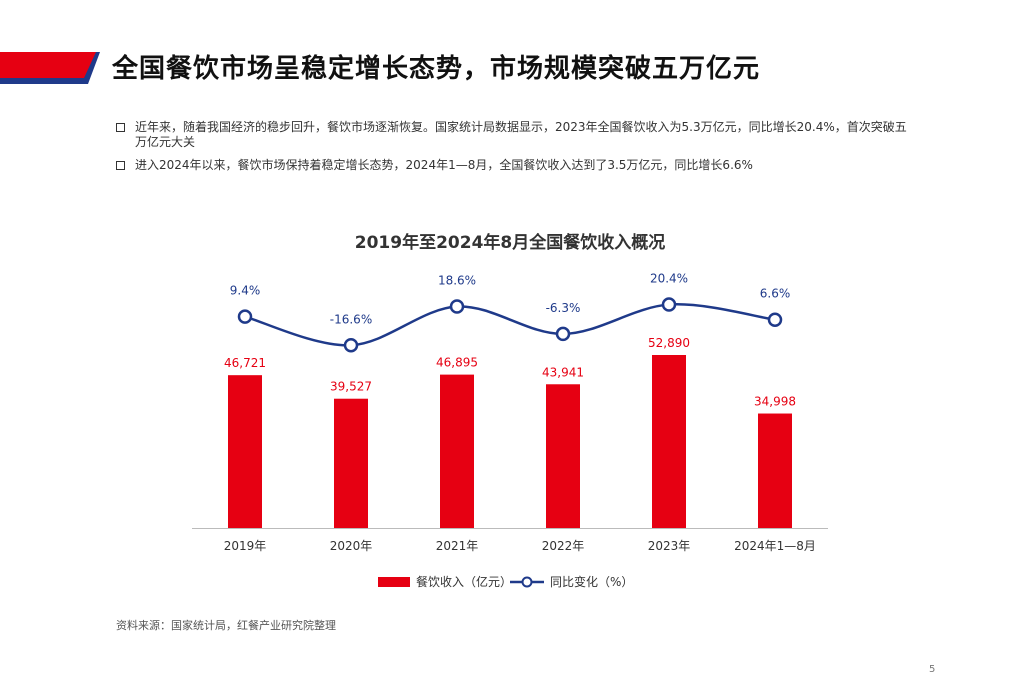  What do you see at coordinates (563, 308) in the screenshot?
I see `yoy-value-label: -6.3%` at bounding box center [563, 308].